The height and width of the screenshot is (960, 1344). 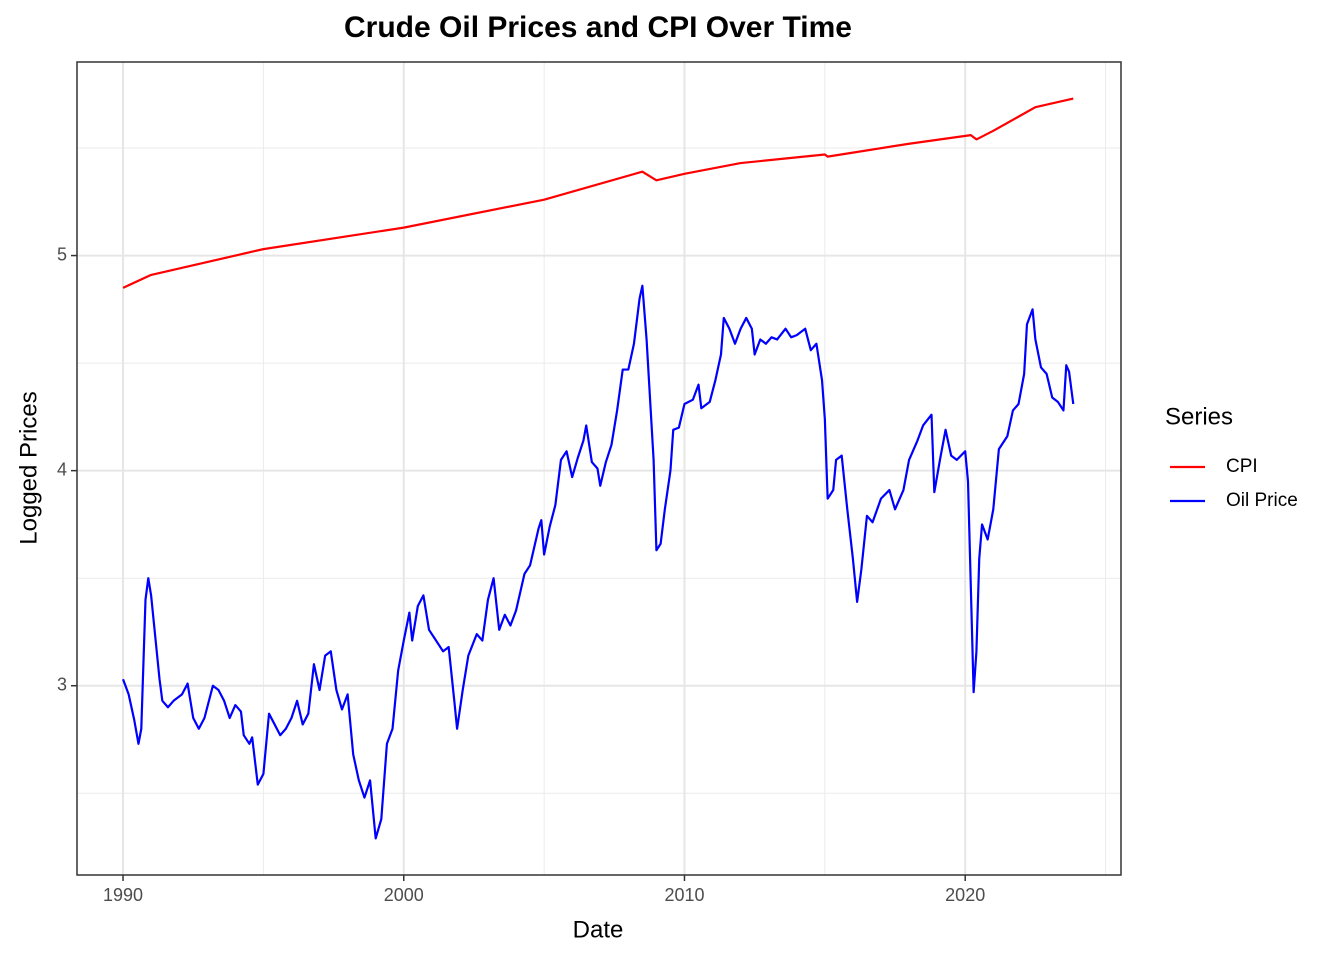 I want to click on legend-label: CPI, so click(x=1242, y=466).